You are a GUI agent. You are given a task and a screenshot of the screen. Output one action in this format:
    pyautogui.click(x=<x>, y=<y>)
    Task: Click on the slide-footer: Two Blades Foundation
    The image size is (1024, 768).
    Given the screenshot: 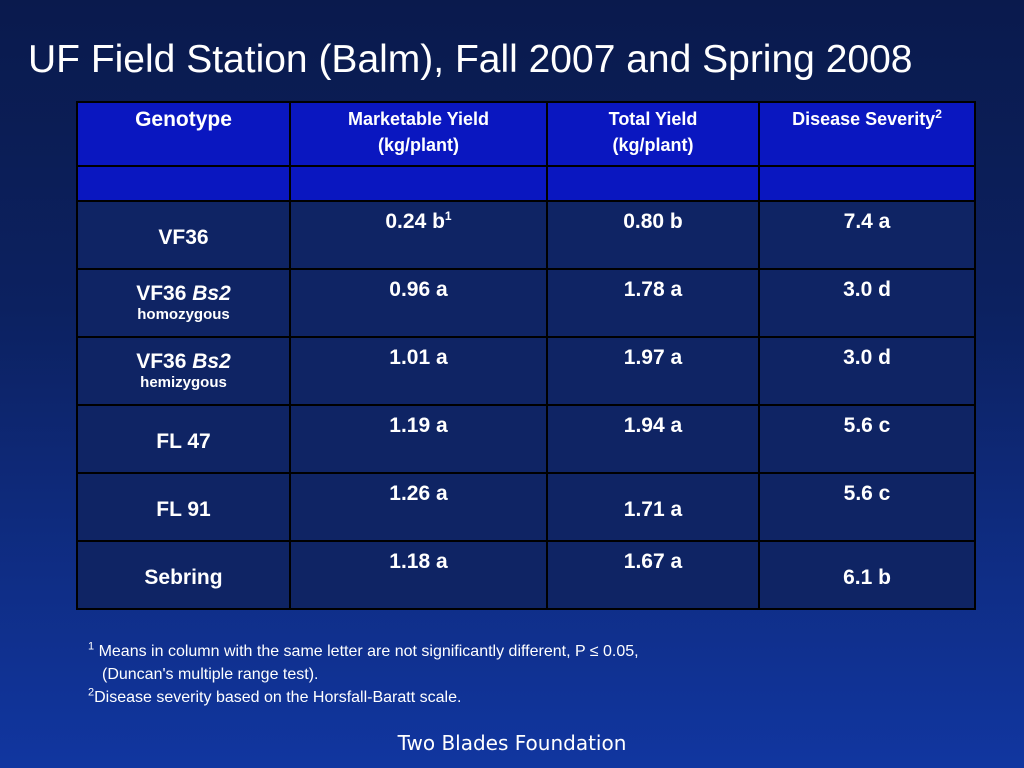 What is the action you would take?
    pyautogui.click(x=512, y=743)
    